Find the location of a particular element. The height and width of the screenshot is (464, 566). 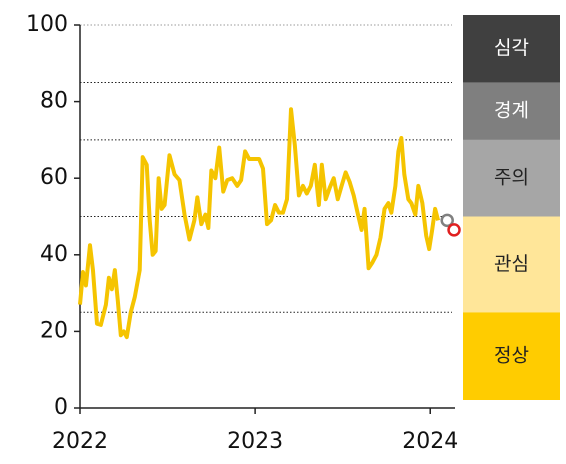

x-tick-label: 2022 is located at coordinates (80, 441).